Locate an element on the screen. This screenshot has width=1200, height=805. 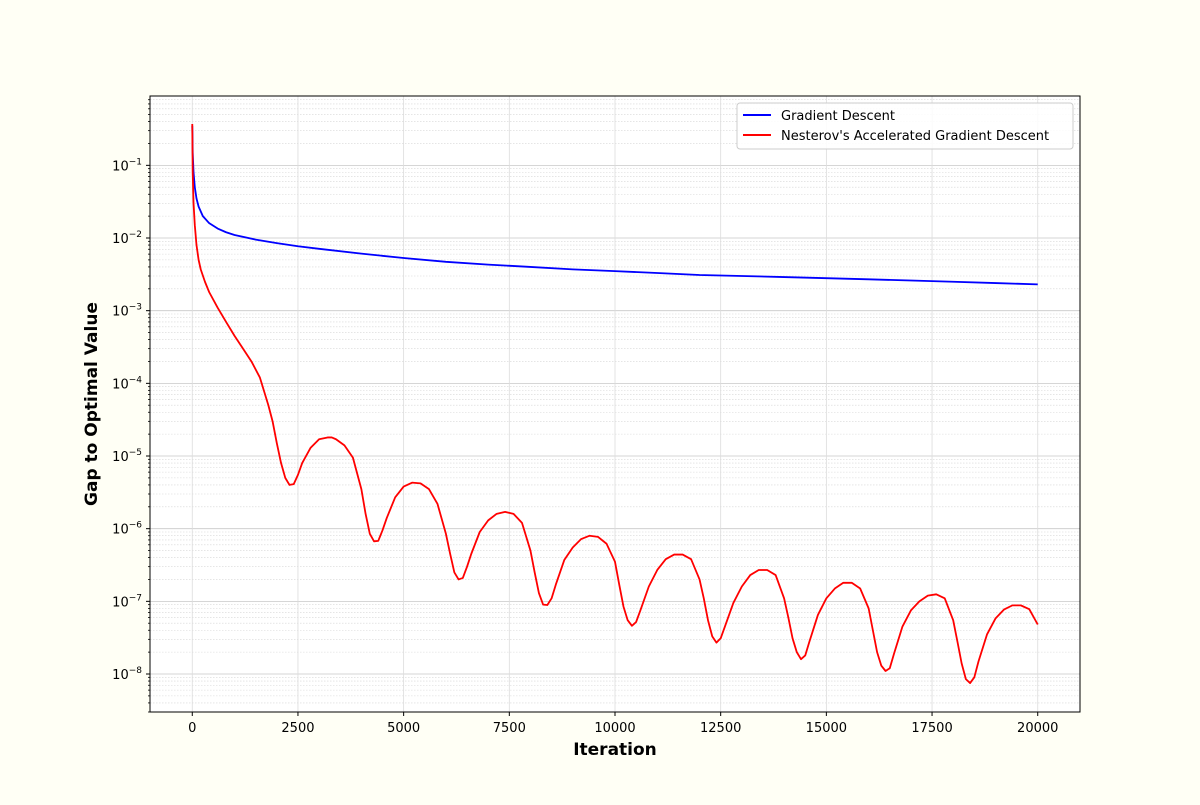
x-axis-ticks: 0 2500 5000 7500 10000 12500 15000 17500 20000 is located at coordinates (623, 724).